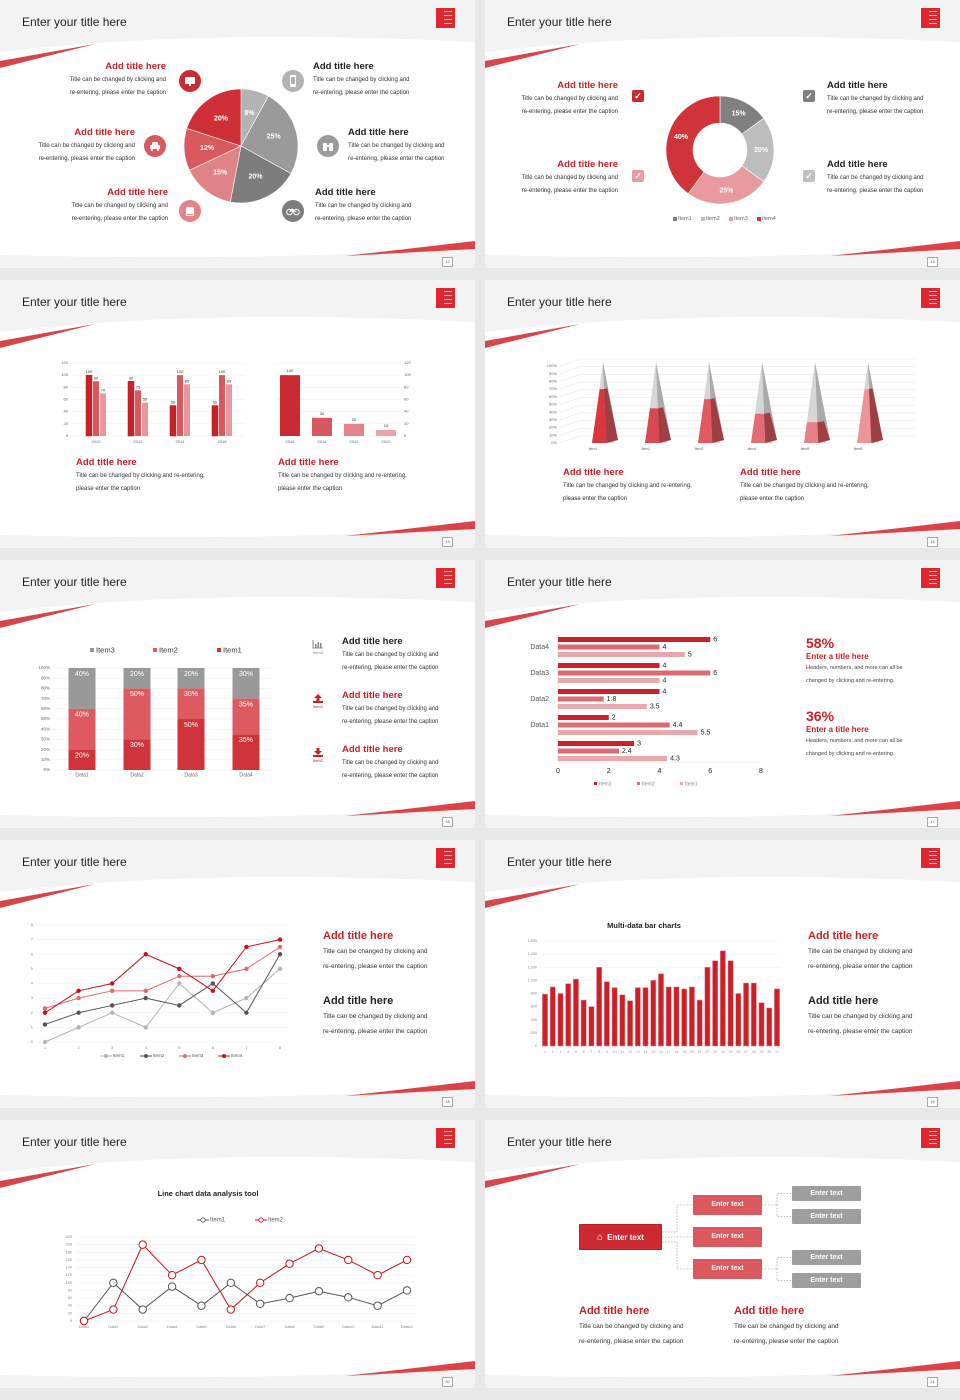 This screenshot has height=1400, width=960. Describe the element at coordinates (820, 716) in the screenshot. I see `stat-value: 36%` at that location.